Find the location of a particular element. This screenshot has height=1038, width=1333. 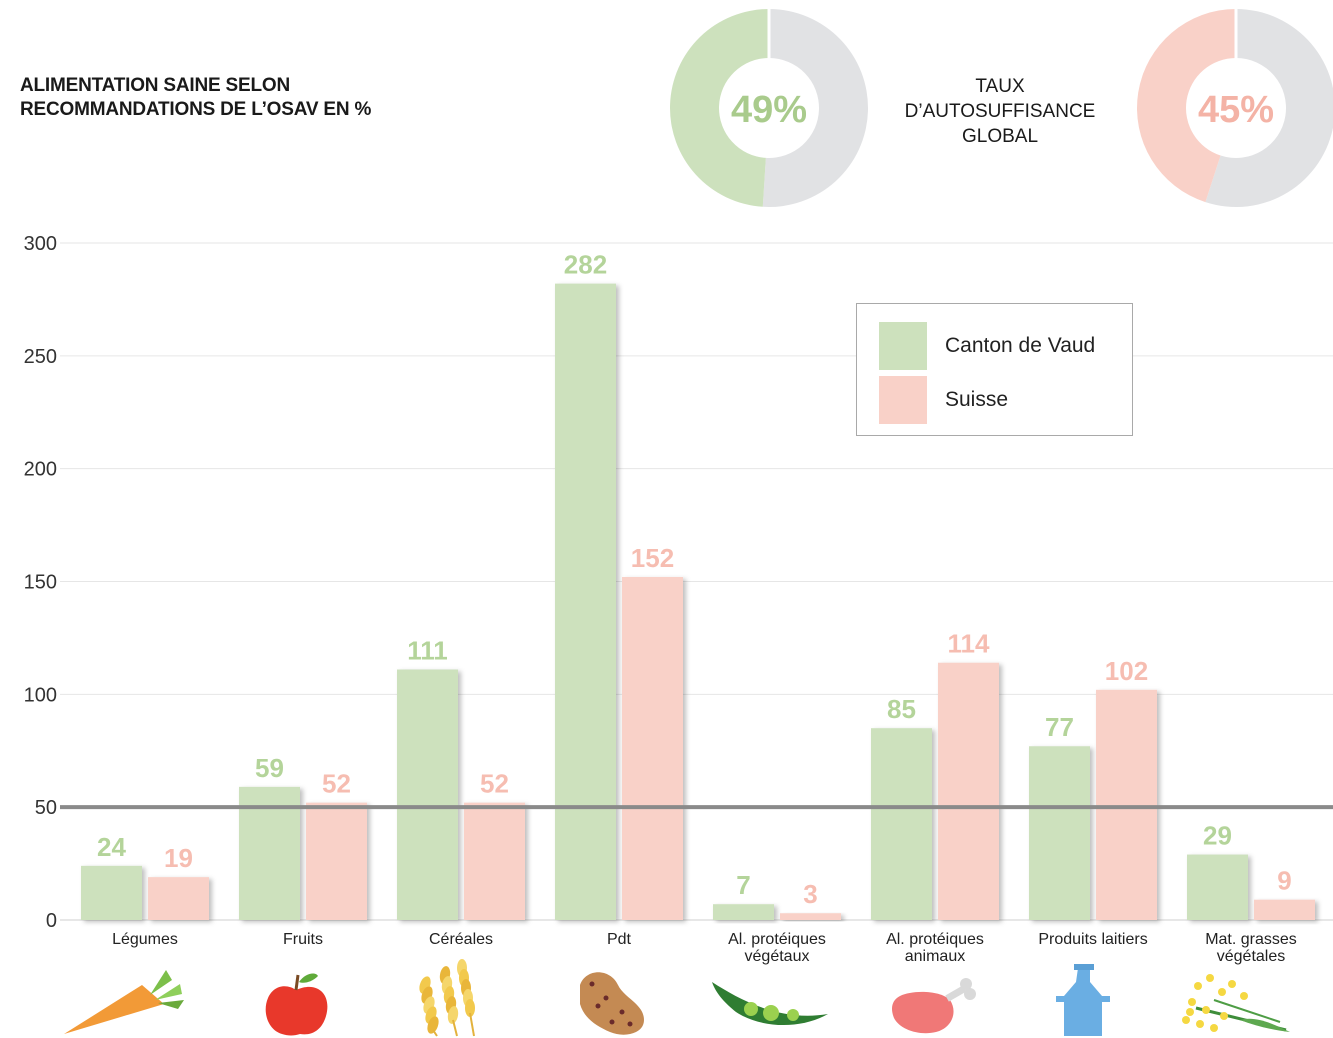

category-label: Légumes is located at coordinates (145, 939).